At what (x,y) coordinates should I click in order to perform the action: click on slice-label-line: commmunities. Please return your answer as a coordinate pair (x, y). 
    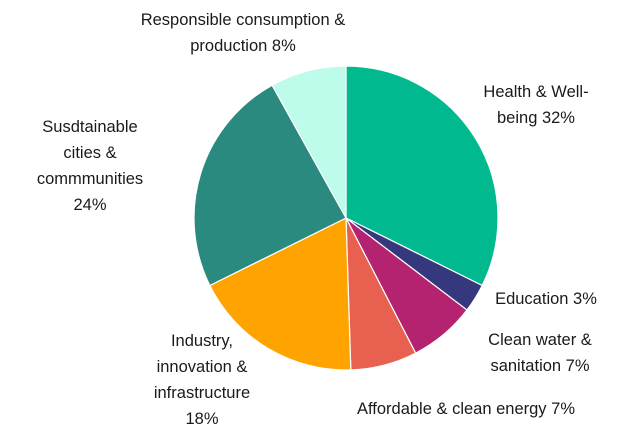
    Looking at the image, I should click on (90, 179).